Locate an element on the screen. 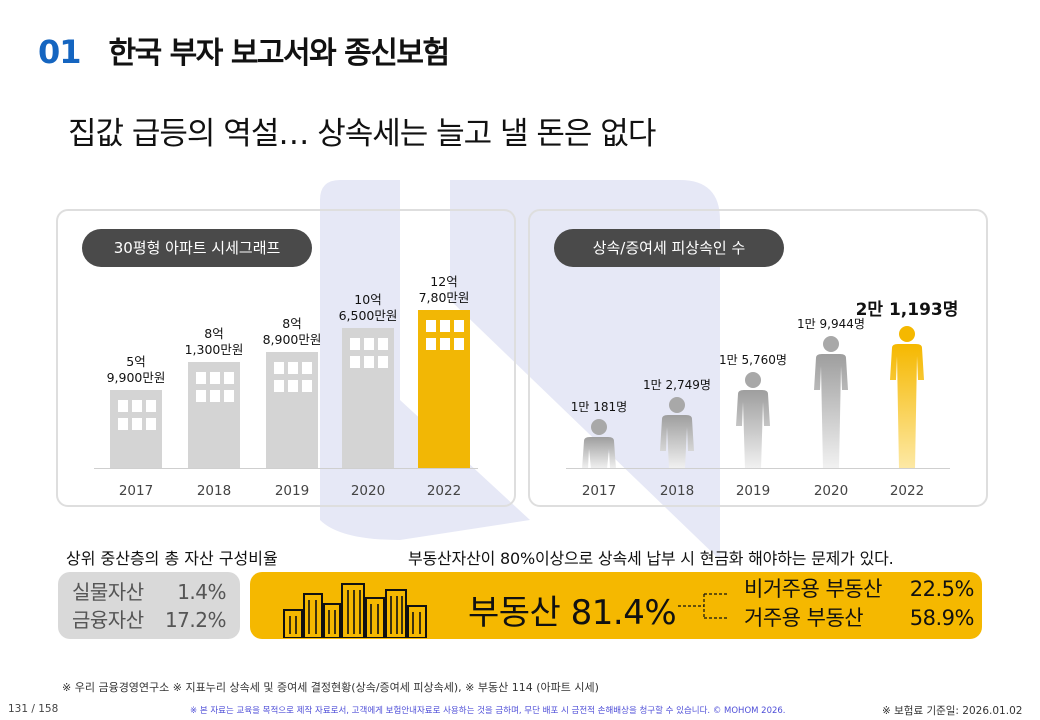  breakdown-value: 22.5% is located at coordinates (942, 589).